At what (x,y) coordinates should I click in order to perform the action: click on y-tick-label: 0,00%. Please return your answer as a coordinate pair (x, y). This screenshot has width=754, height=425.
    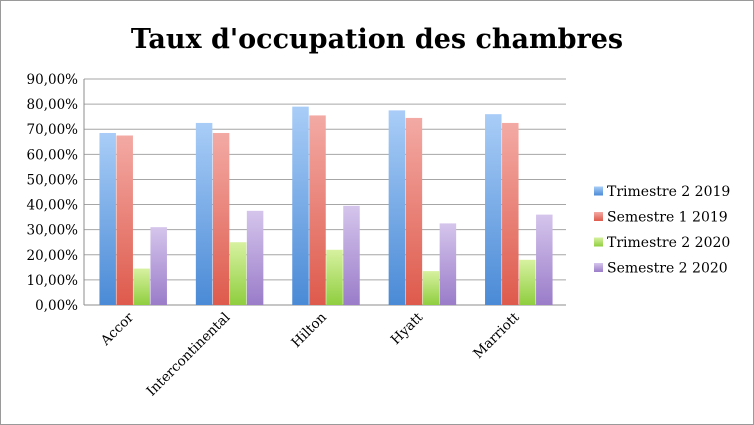
    Looking at the image, I should click on (56, 306).